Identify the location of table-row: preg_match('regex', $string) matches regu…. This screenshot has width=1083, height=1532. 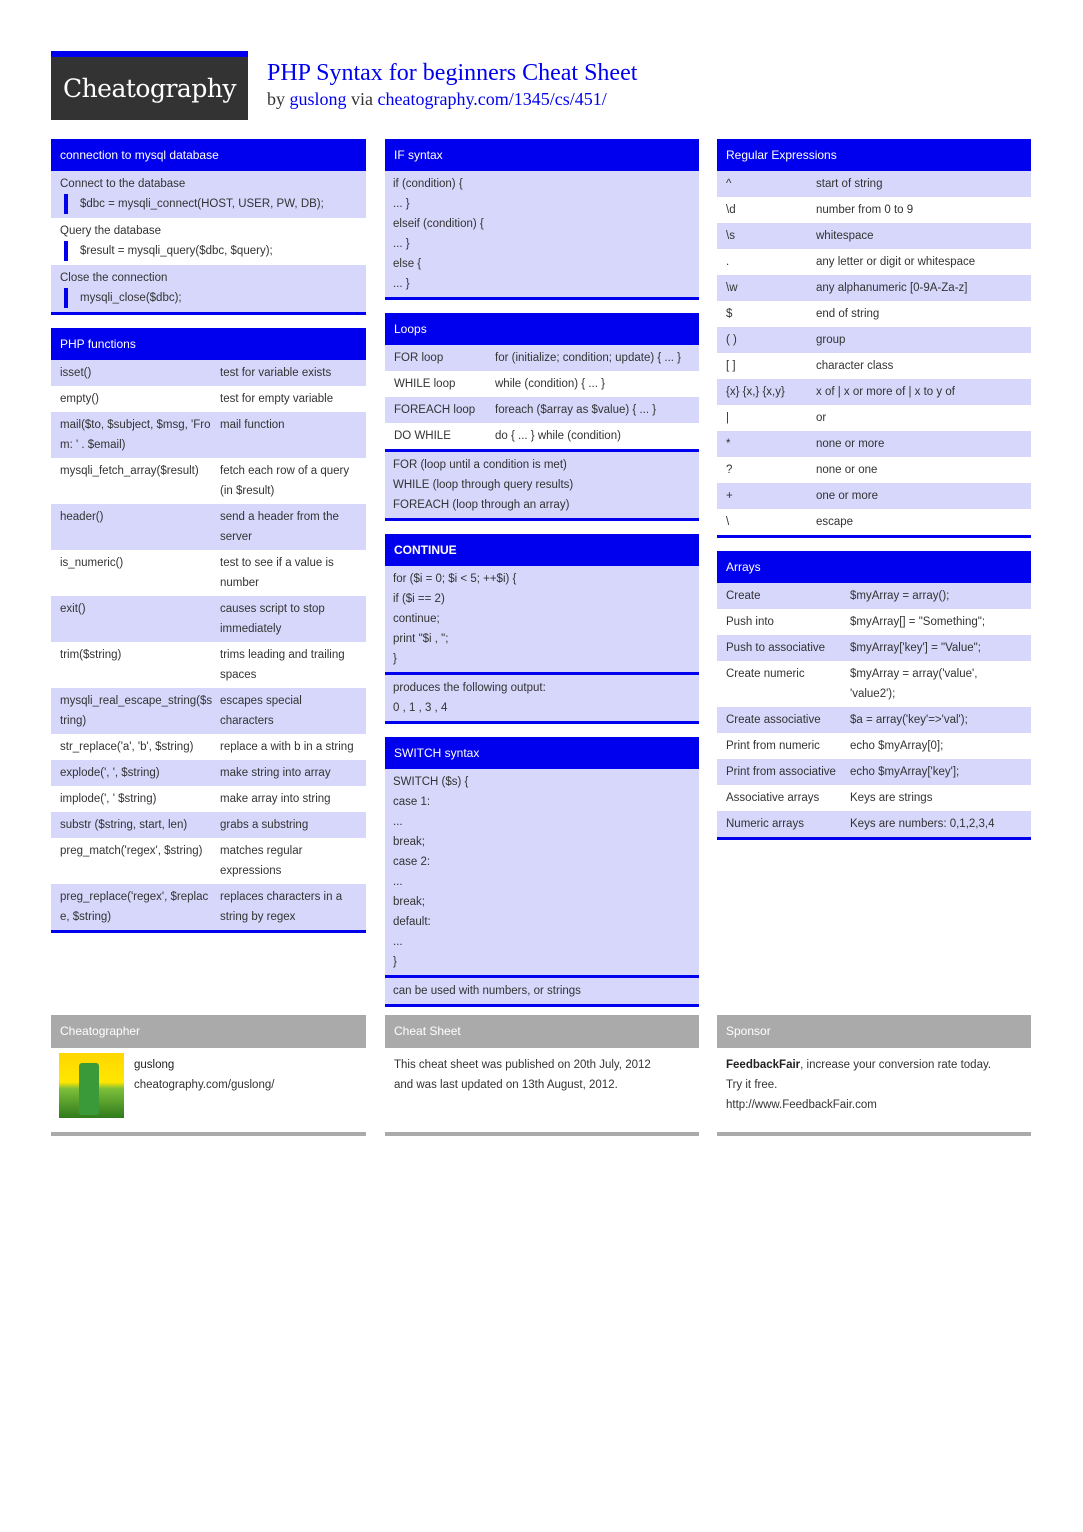
(208, 861).